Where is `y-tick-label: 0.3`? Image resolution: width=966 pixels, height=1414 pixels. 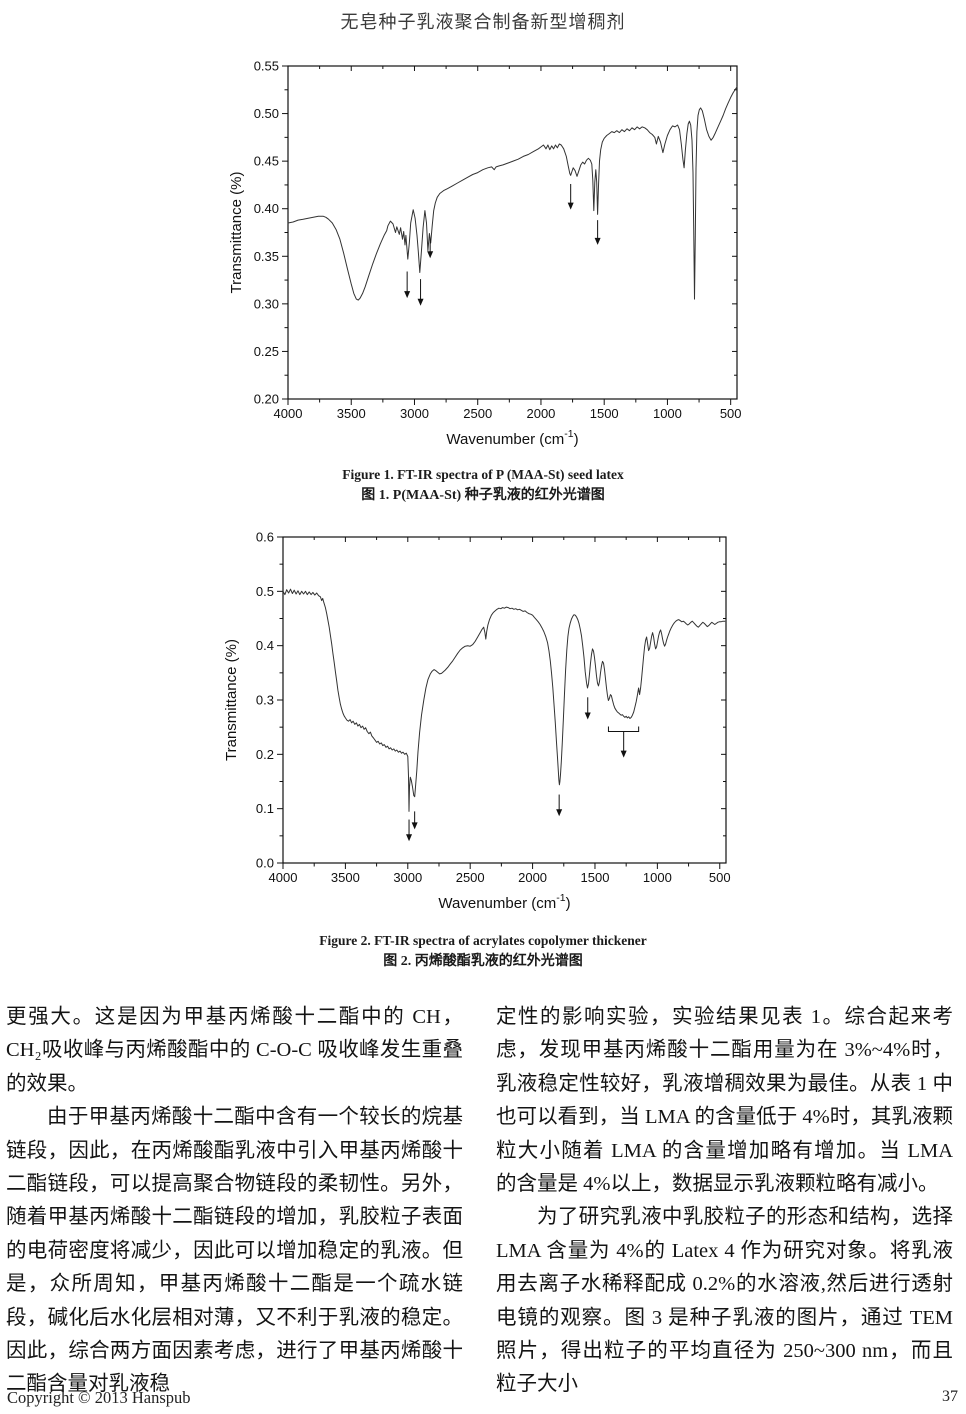
y-tick-label: 0.3 is located at coordinates (265, 700).